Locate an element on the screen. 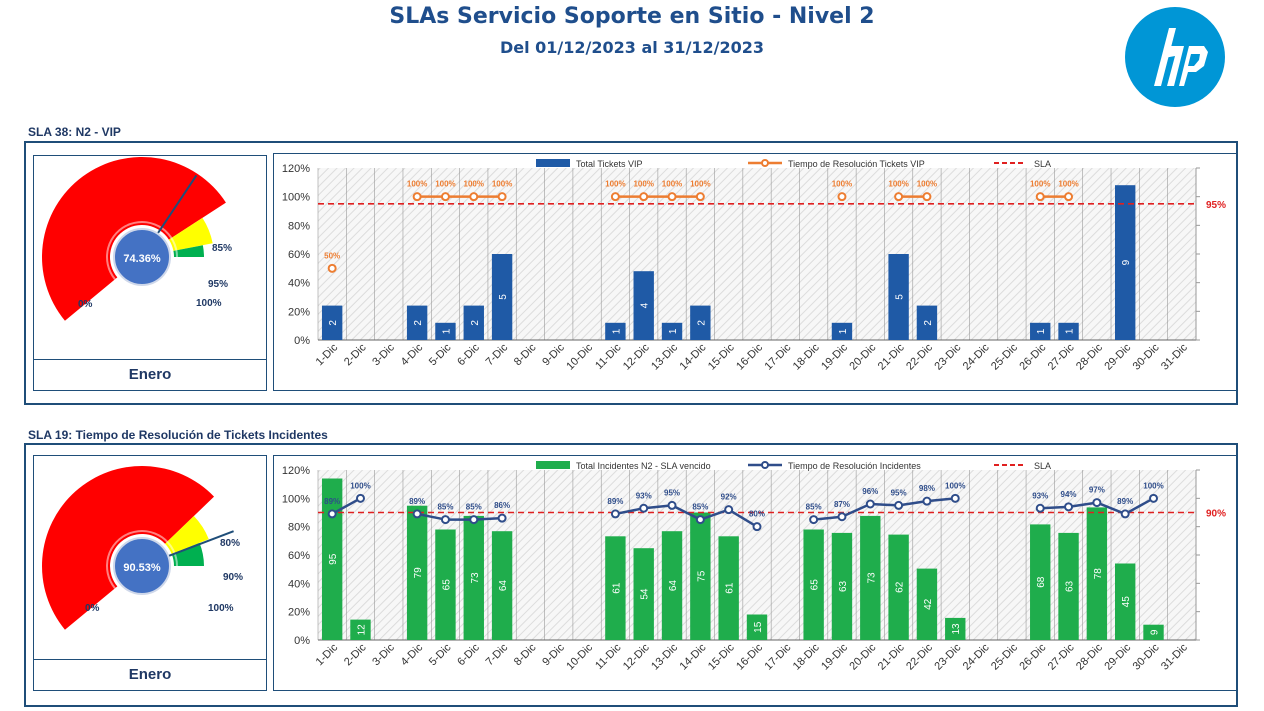 The image size is (1264, 711). sla19-xtick-label: 11-Dic is located at coordinates (608, 656).